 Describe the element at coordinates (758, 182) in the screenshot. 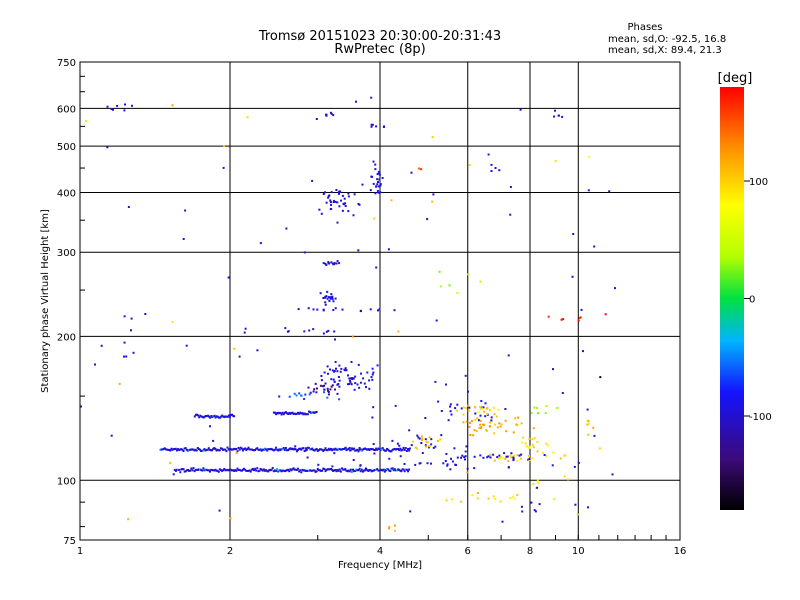

I see `colorbar-tick-label: 100` at that location.